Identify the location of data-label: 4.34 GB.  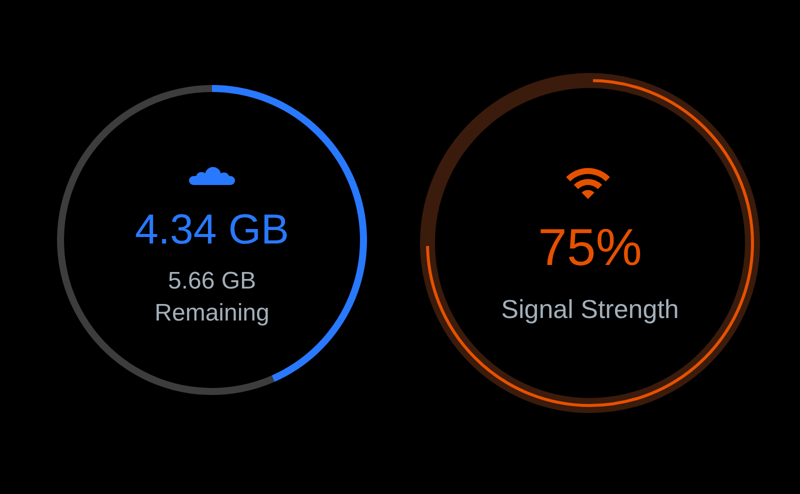
(212, 229).